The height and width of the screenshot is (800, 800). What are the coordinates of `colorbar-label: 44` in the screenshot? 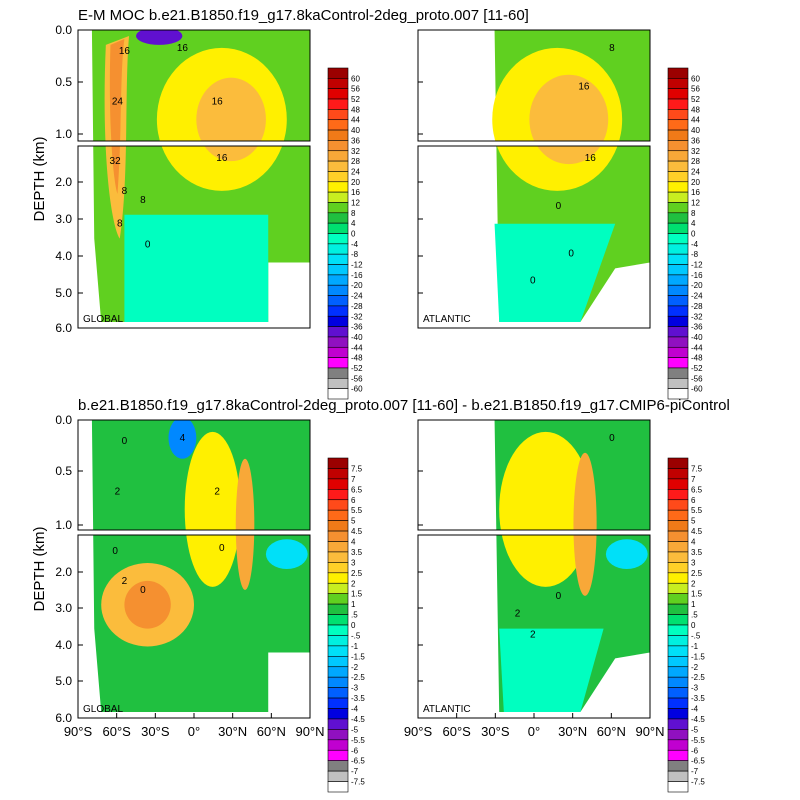 It's located at (695, 120).